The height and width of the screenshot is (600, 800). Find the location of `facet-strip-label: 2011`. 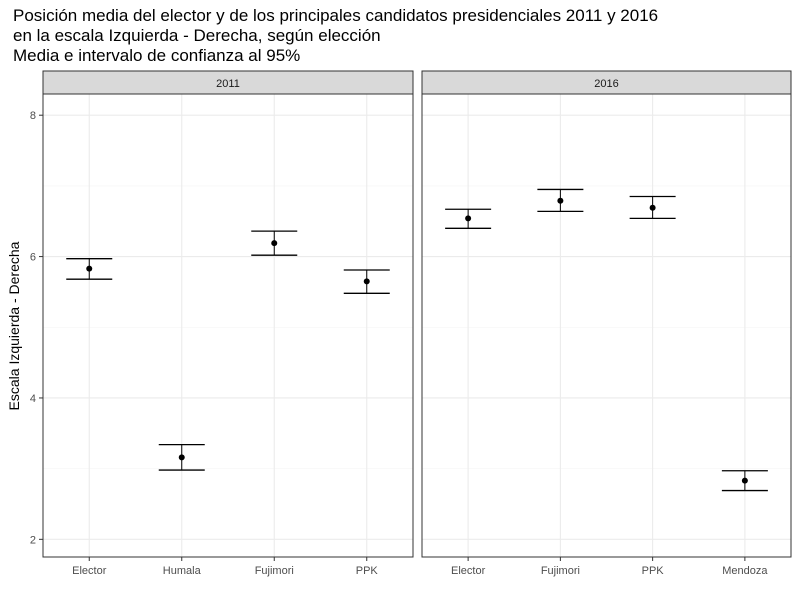

facet-strip-label: 2011 is located at coordinates (228, 84).